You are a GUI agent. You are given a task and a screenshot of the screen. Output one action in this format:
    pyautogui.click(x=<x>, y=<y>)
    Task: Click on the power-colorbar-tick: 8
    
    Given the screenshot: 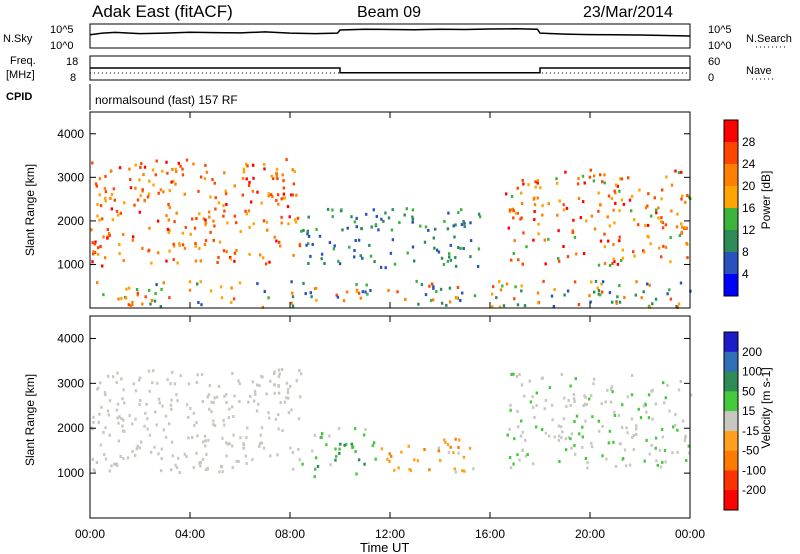 What is the action you would take?
    pyautogui.click(x=745, y=252)
    